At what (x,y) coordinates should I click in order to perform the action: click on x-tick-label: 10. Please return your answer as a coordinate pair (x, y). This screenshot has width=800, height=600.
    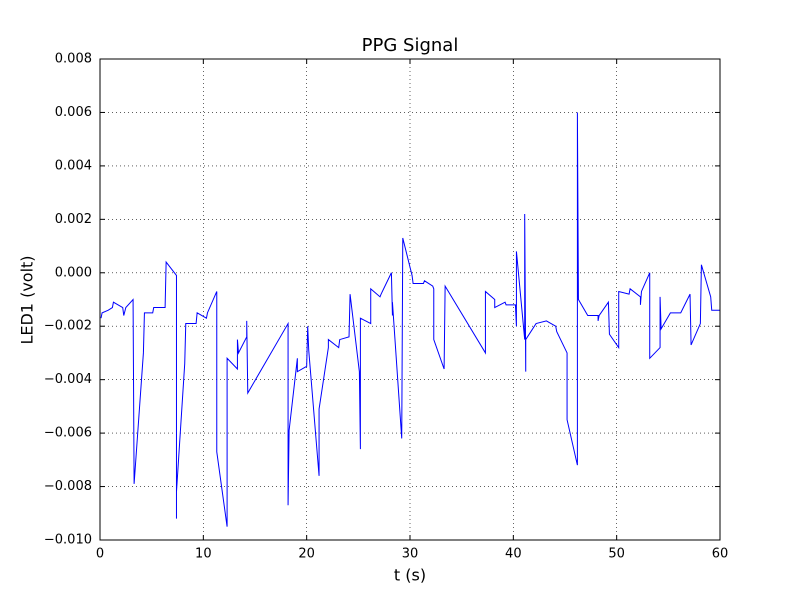
    Looking at the image, I should click on (203, 554).